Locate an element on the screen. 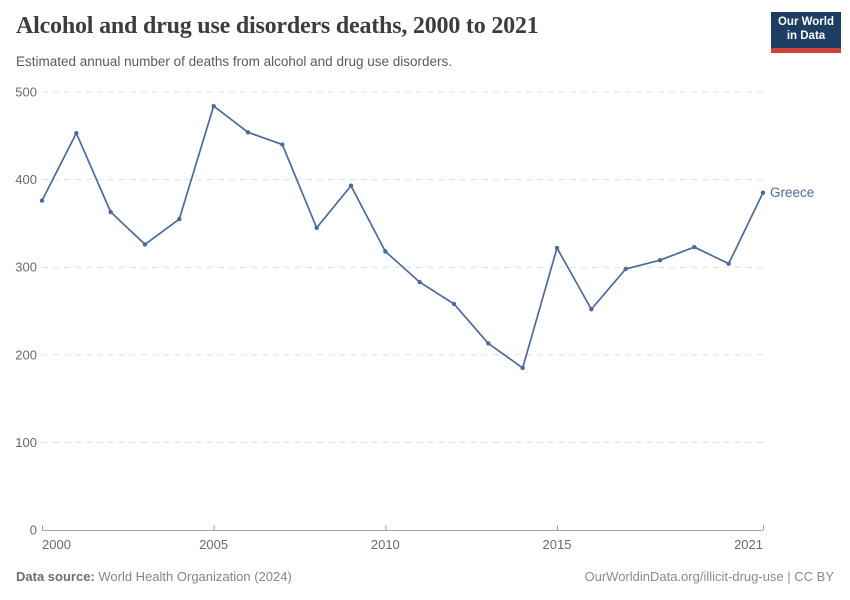 Image resolution: width=850 pixels, height=600 pixels. x-axis-tick-label: 2015 is located at coordinates (557, 544).